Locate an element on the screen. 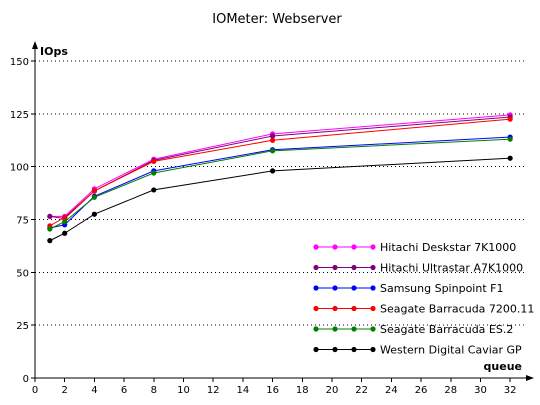 The width and height of the screenshot is (540, 405). x-tick-label: 0 is located at coordinates (35, 390).